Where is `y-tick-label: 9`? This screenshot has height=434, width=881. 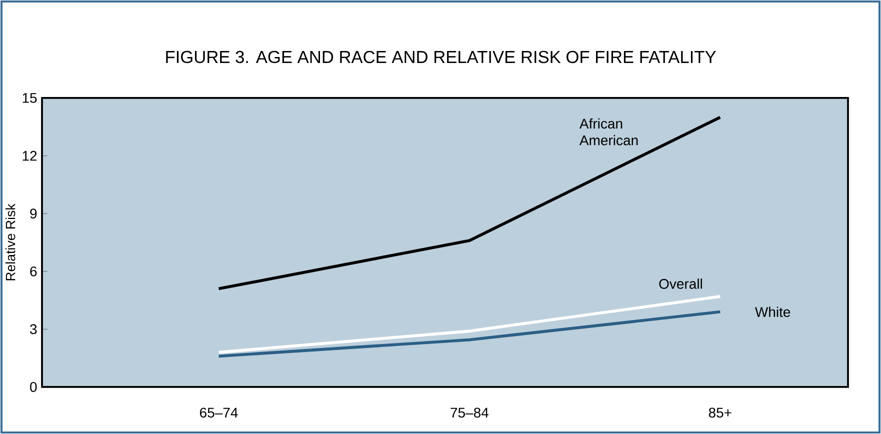
y-tick-label: 9 is located at coordinates (33, 213).